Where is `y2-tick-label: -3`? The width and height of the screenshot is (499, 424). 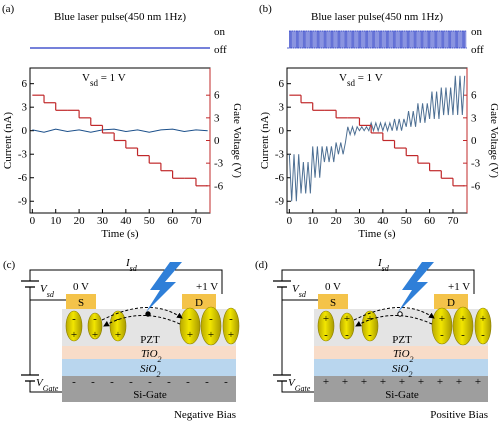
y2-tick-label: -3 is located at coordinates (476, 164).